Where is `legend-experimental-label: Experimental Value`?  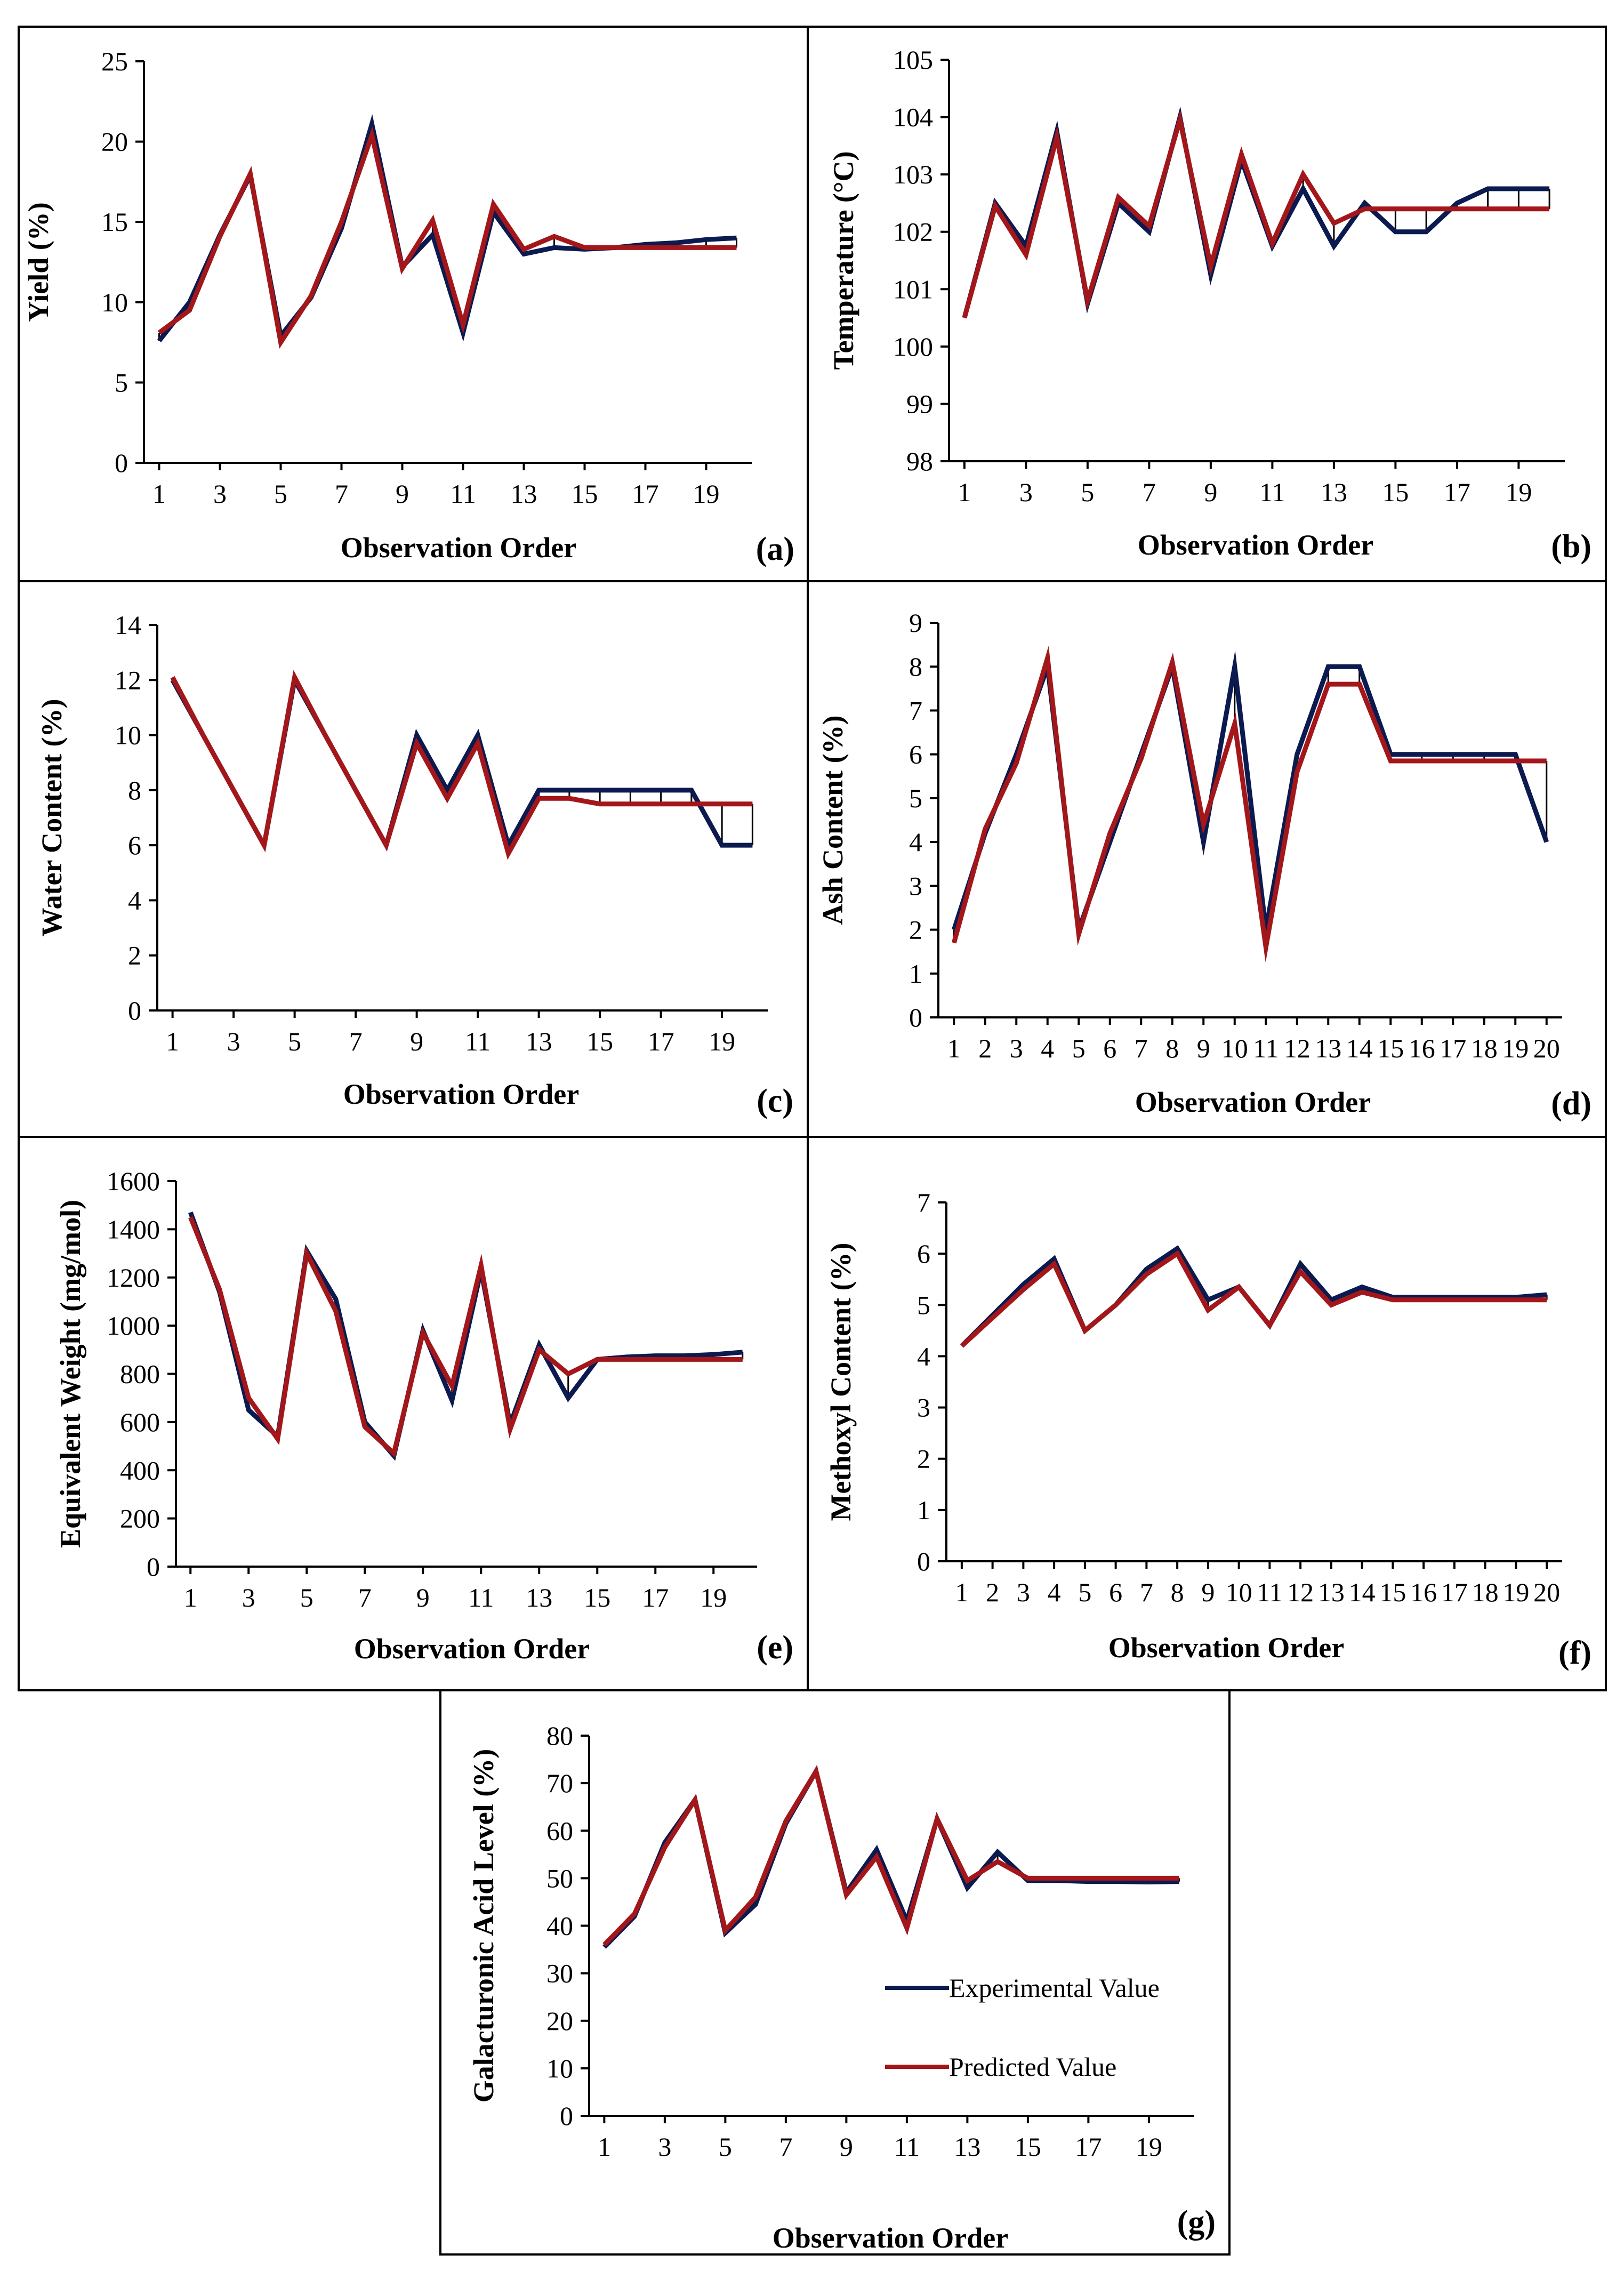 legend-experimental-label: Experimental Value is located at coordinates (1054, 1988).